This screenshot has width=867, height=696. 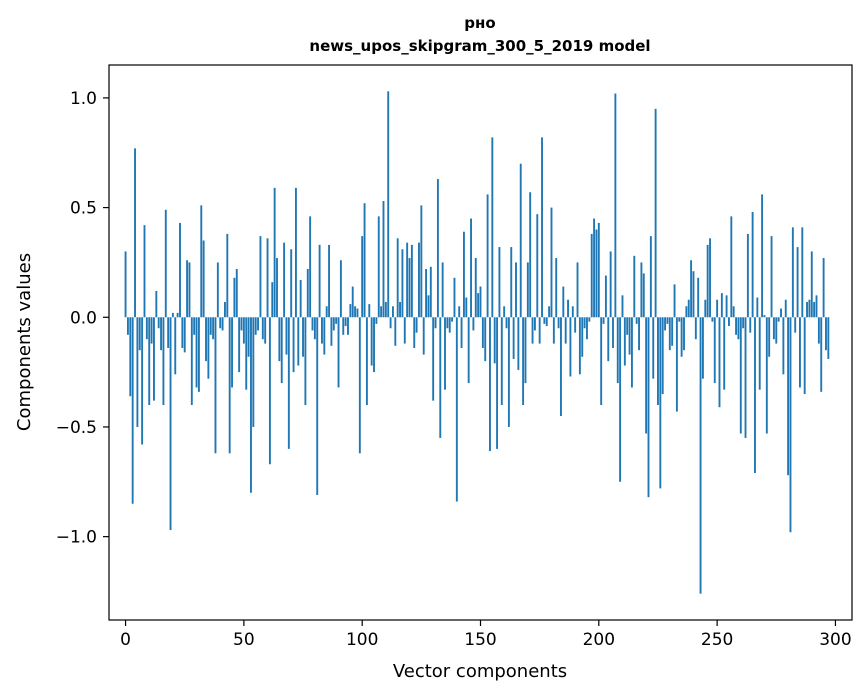 What do you see at coordinates (480, 671) in the screenshot?
I see `x-axis-label: Vector components` at bounding box center [480, 671].